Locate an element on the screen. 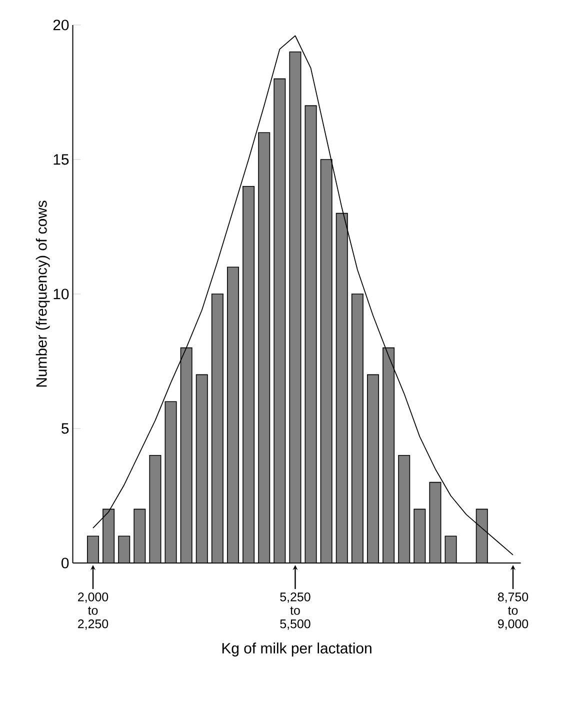  y-tick-label: 20 is located at coordinates (61, 25).